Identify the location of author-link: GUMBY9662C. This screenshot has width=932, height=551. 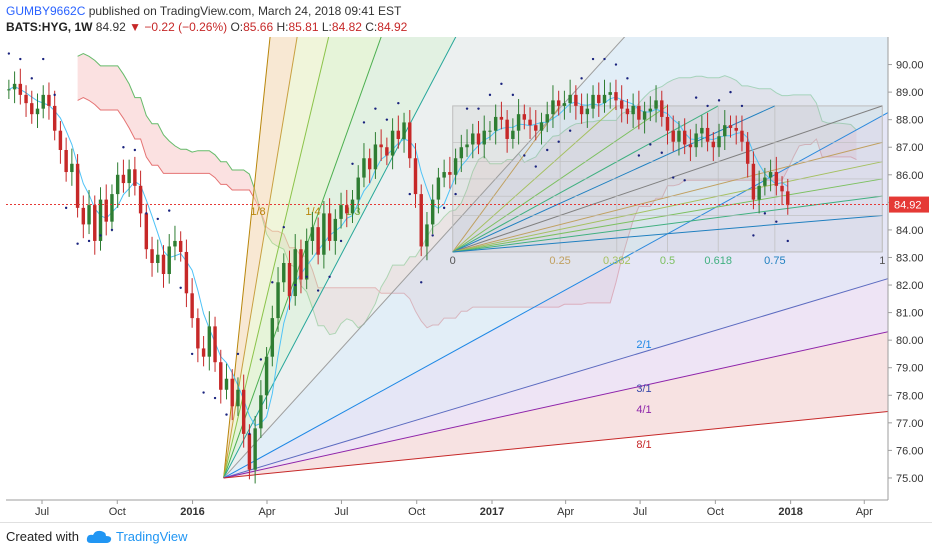
(46, 11).